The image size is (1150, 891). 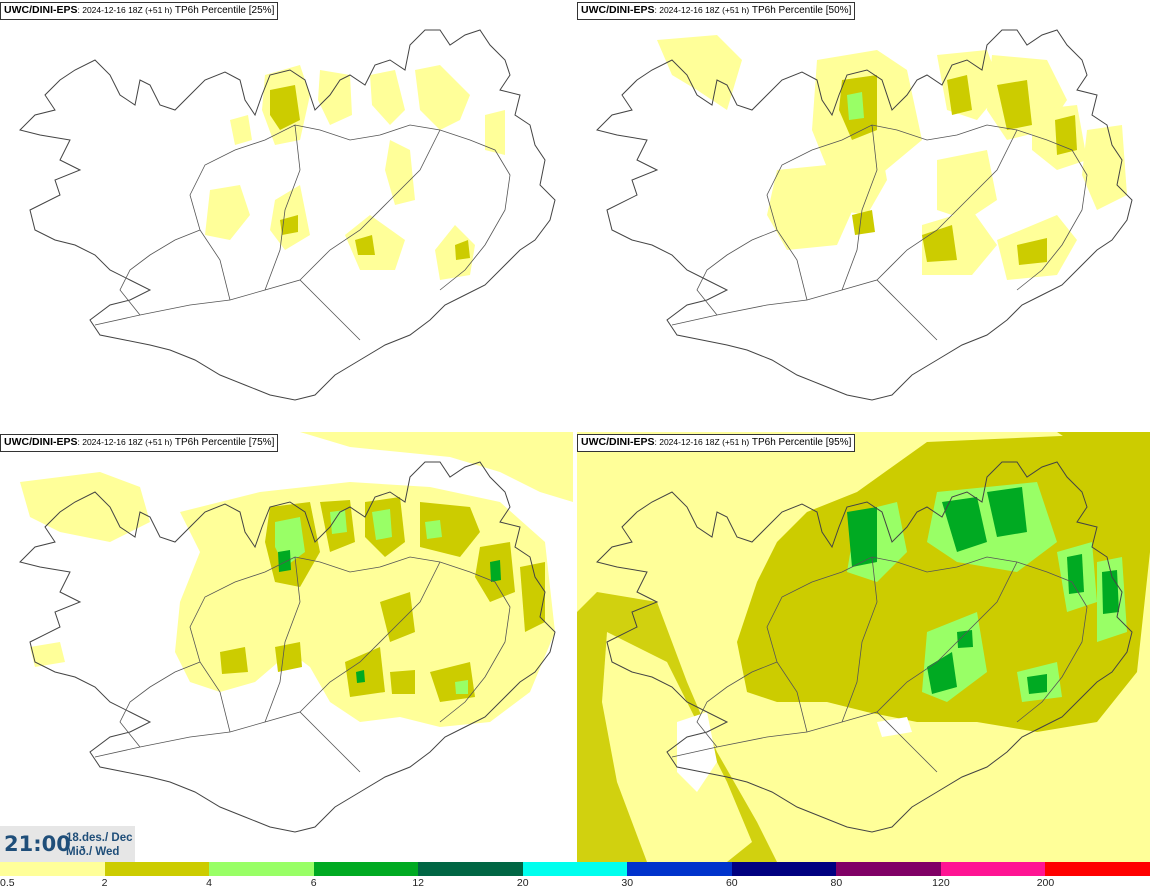 What do you see at coordinates (104, 883) in the screenshot?
I see `colorbar-label: 2` at bounding box center [104, 883].